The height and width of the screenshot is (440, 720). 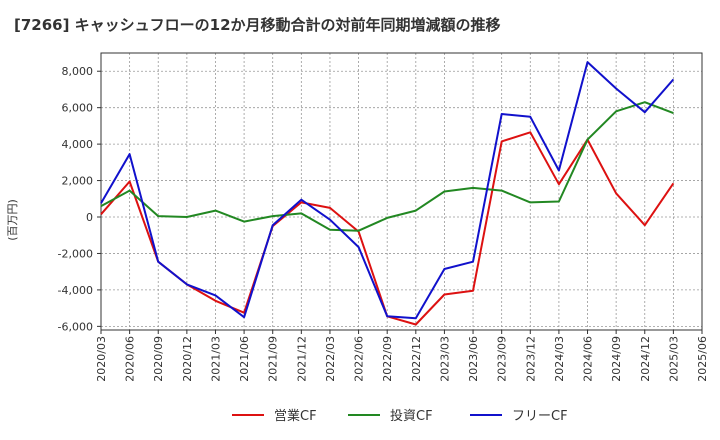 I want to click on y-axis-label: (百万円), so click(x=12, y=220).